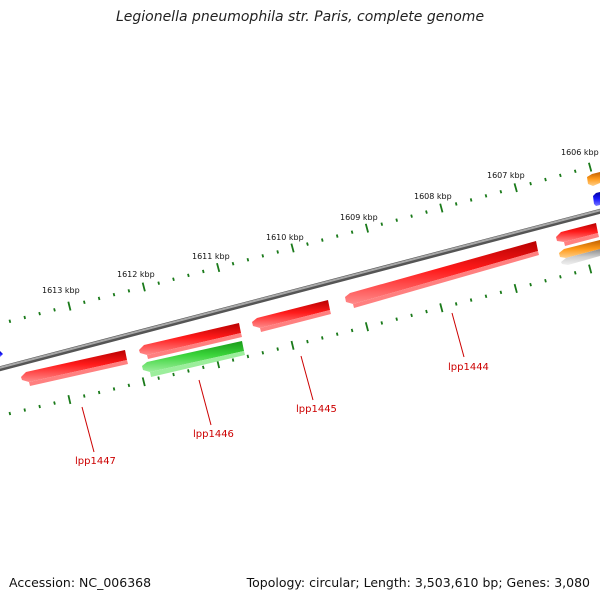  What do you see at coordinates (468, 367) in the screenshot?
I see `gene-label: lpp1444` at bounding box center [468, 367].